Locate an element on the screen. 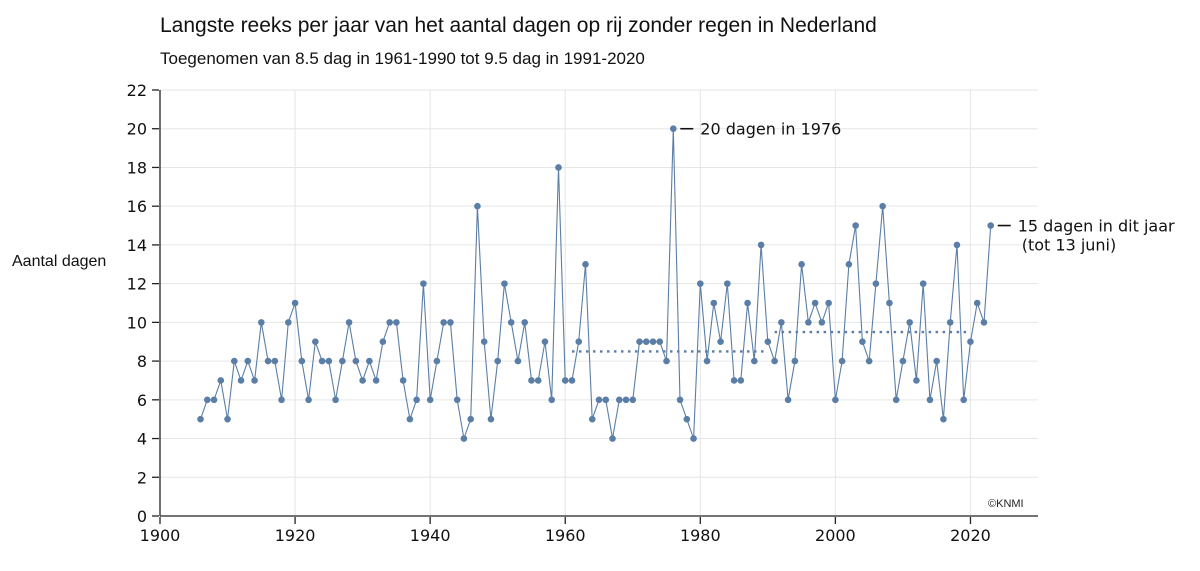 The height and width of the screenshot is (571, 1200). y-tick-label: 0 is located at coordinates (142, 516).